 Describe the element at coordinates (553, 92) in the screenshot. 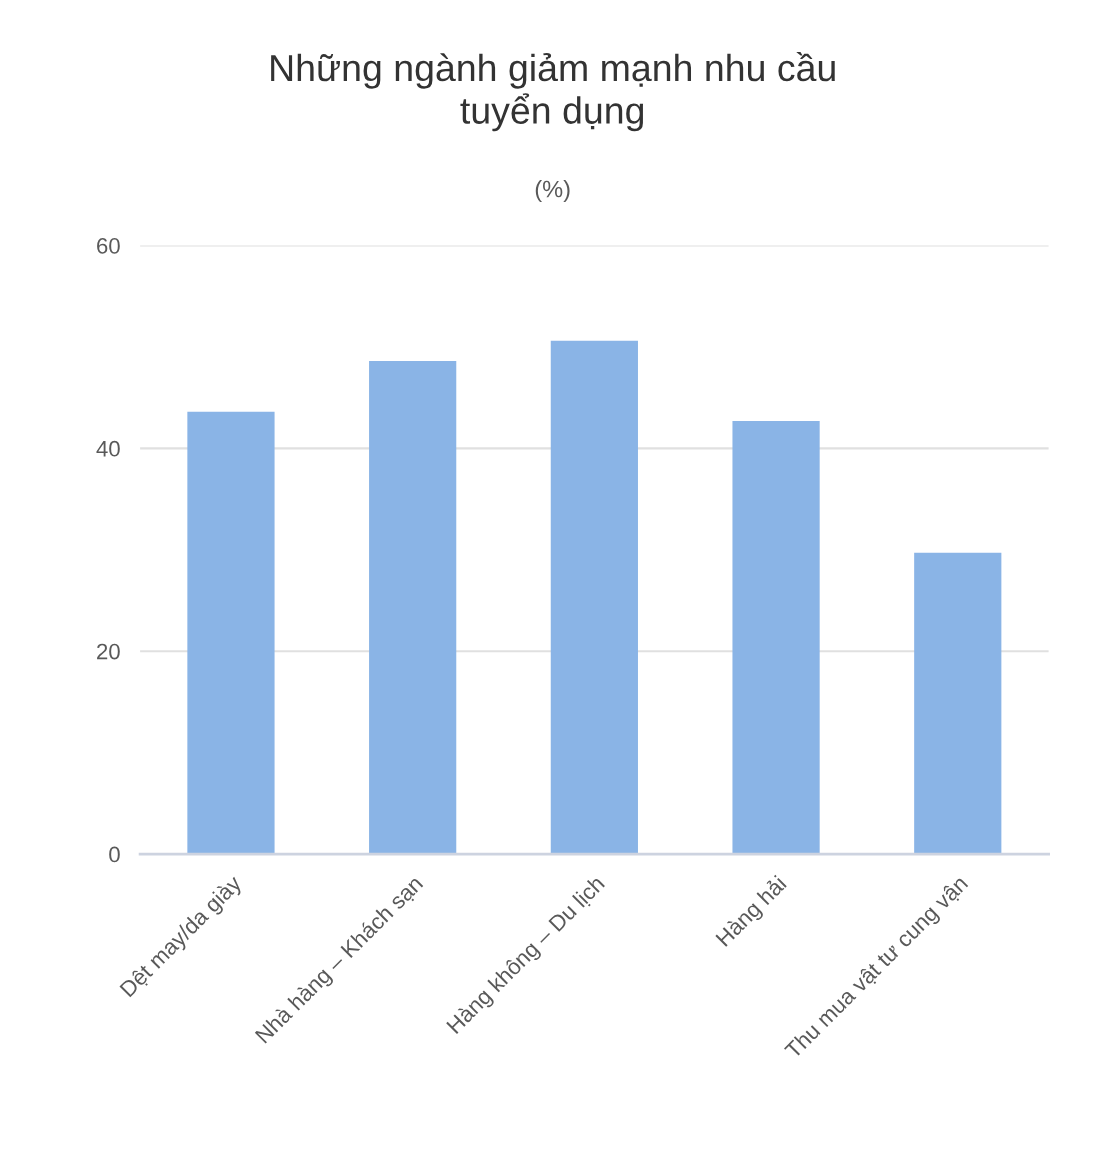

I see `chart-title: Những ngành giảm mạnh nhu cầu tuyển dụng` at that location.